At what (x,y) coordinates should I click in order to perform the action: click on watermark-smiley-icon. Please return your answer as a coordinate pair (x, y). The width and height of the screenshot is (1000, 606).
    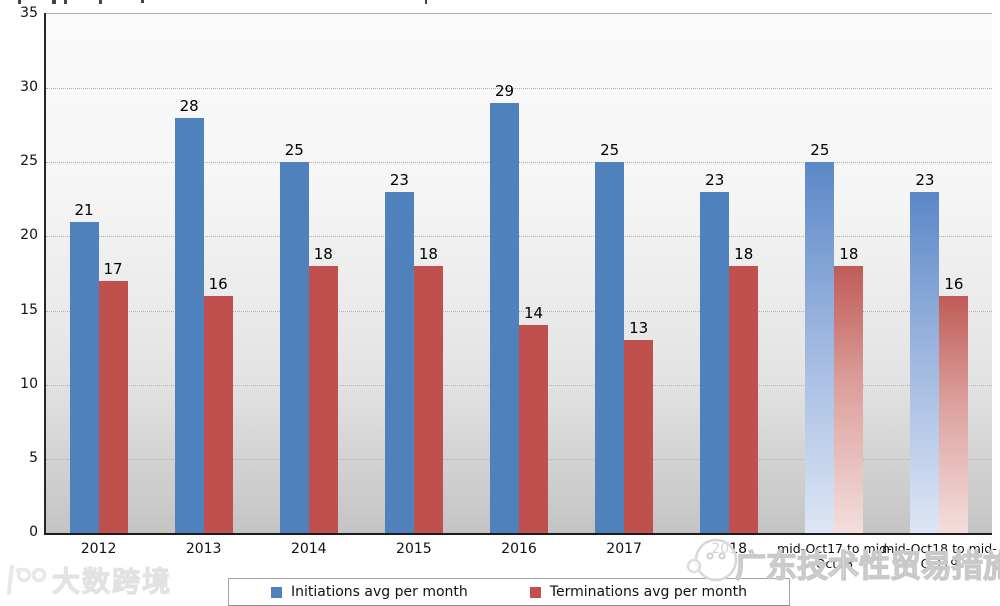
    Looking at the image, I should click on (712, 563).